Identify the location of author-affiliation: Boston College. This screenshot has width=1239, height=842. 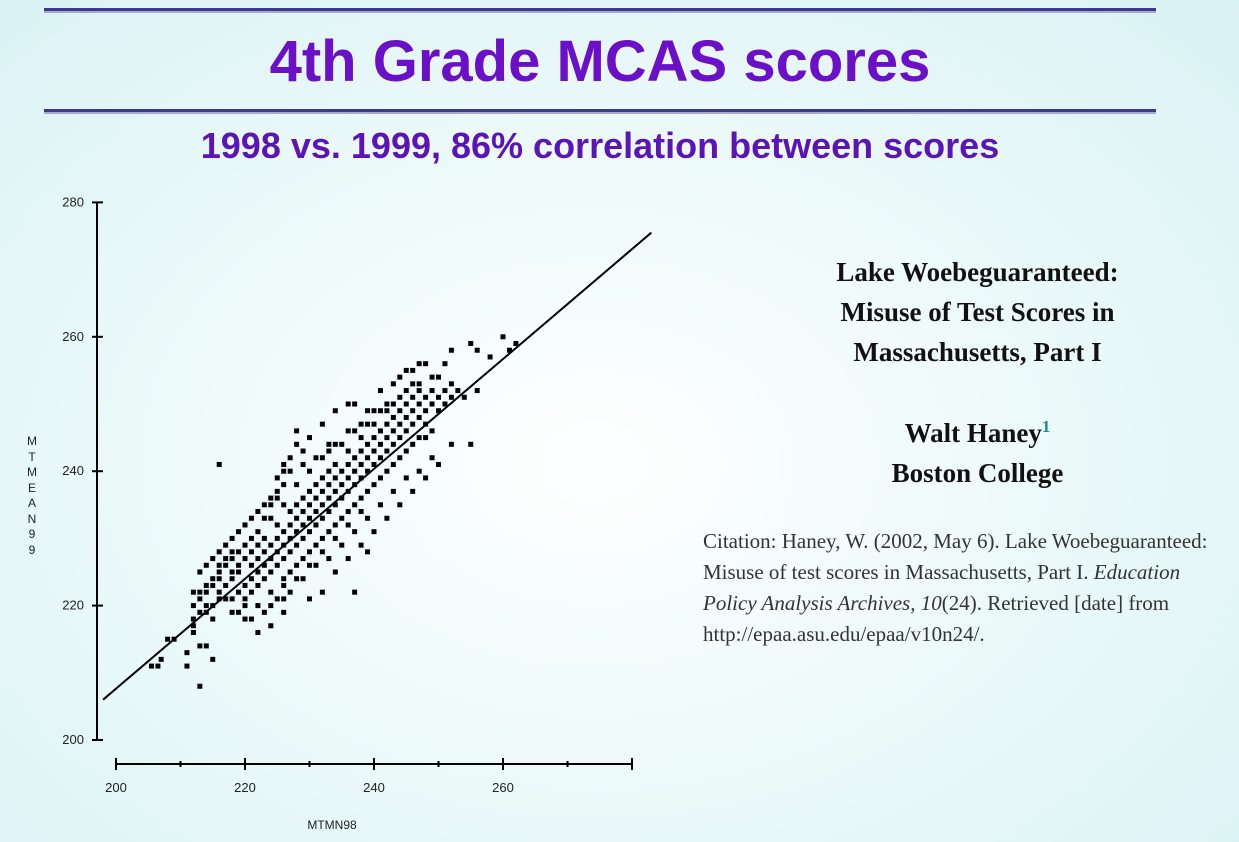
(977, 473).